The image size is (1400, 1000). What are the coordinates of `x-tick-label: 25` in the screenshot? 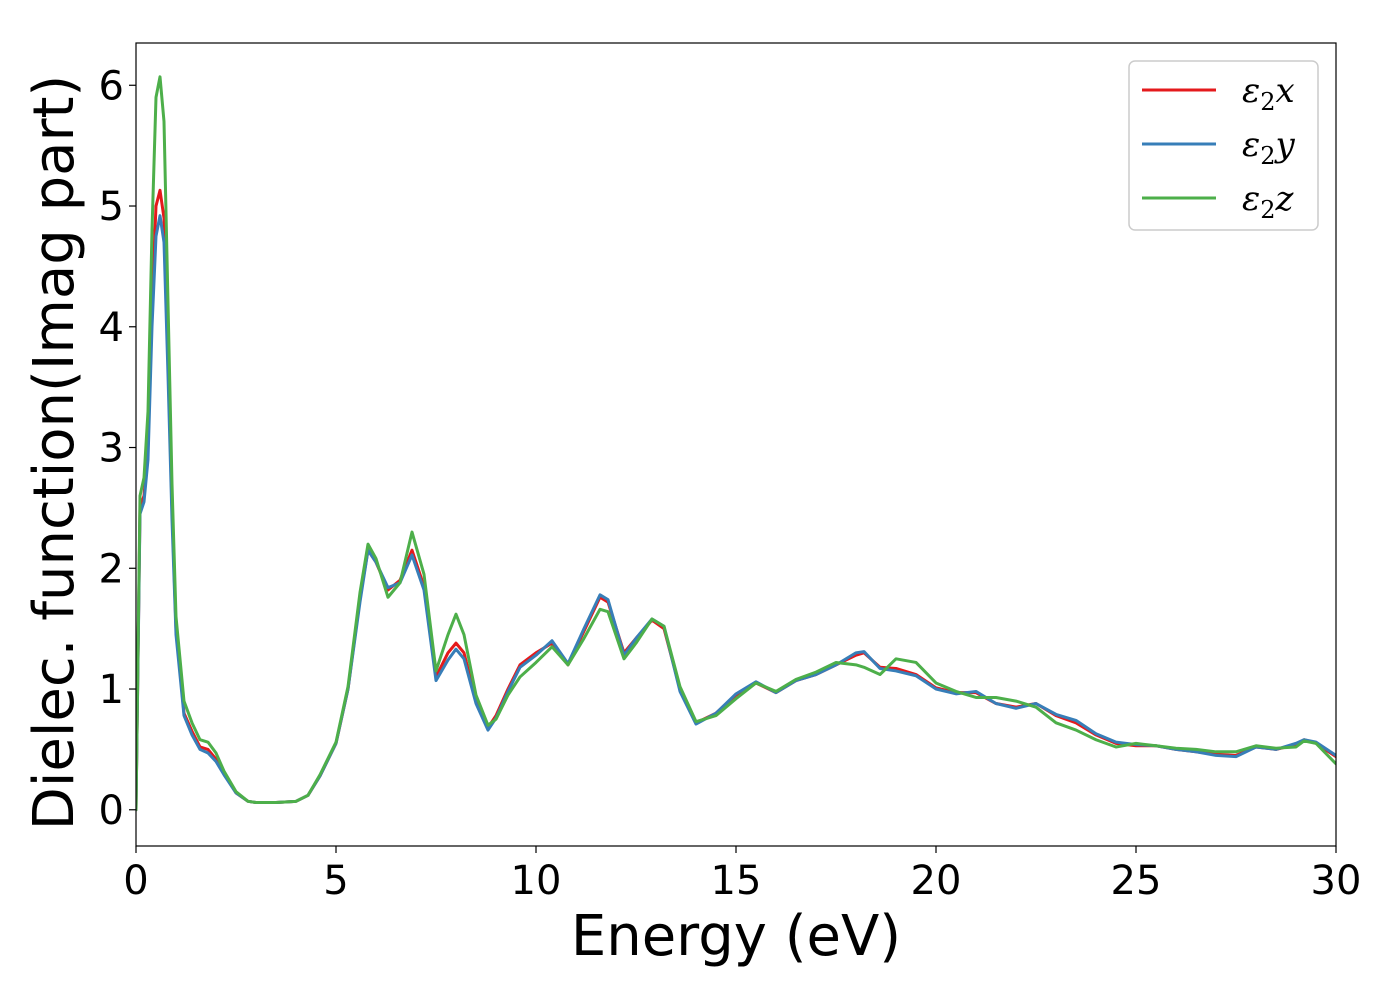 It's located at (1136, 881).